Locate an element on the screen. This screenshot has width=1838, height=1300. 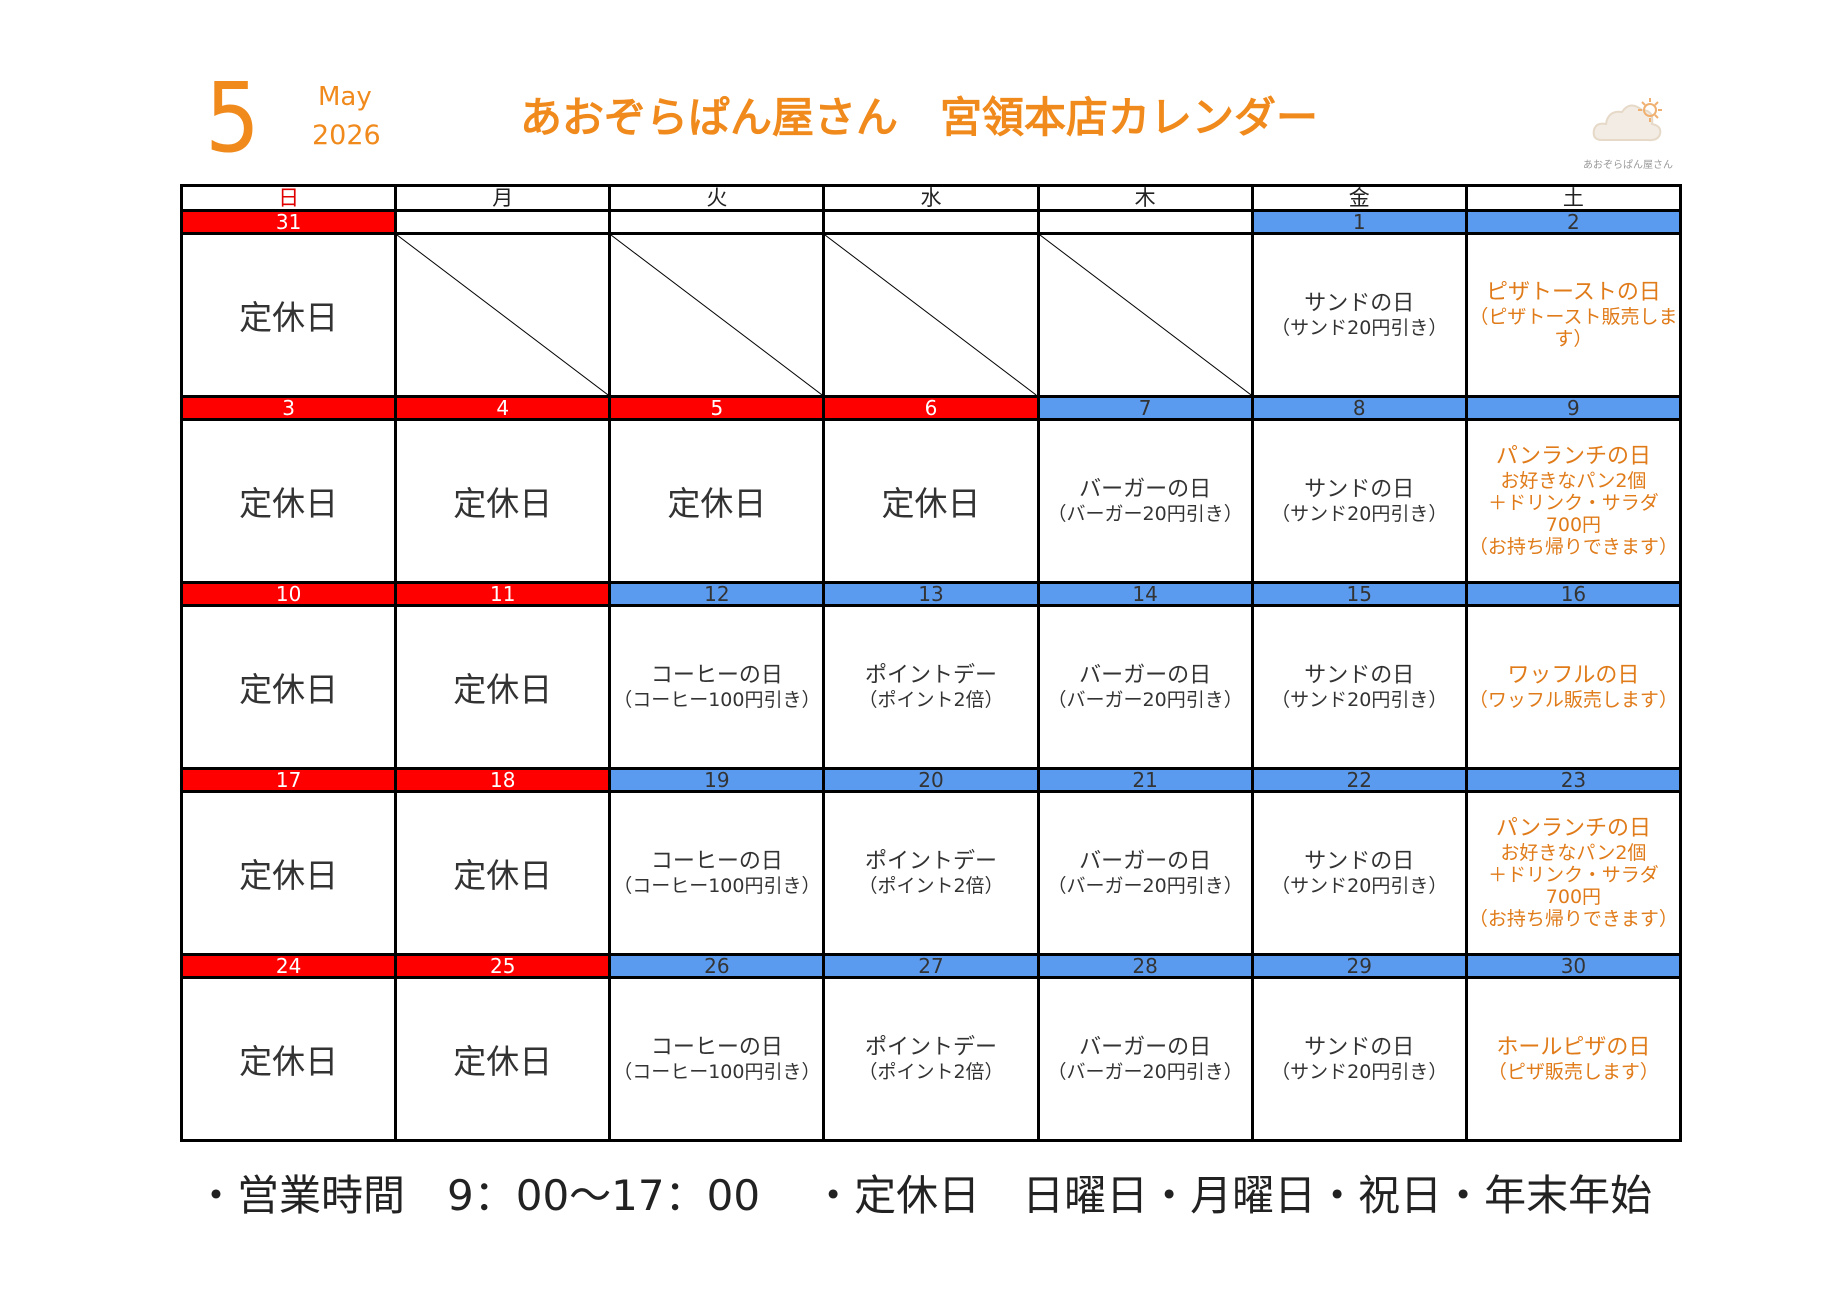
date: 31 is located at coordinates (288, 222).